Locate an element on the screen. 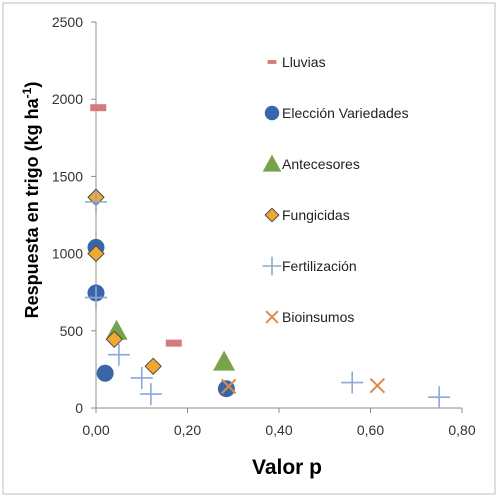 Image resolution: width=500 pixels, height=498 pixels. legend-item-eleccion-variedades: Elección Variedades is located at coordinates (336, 113).